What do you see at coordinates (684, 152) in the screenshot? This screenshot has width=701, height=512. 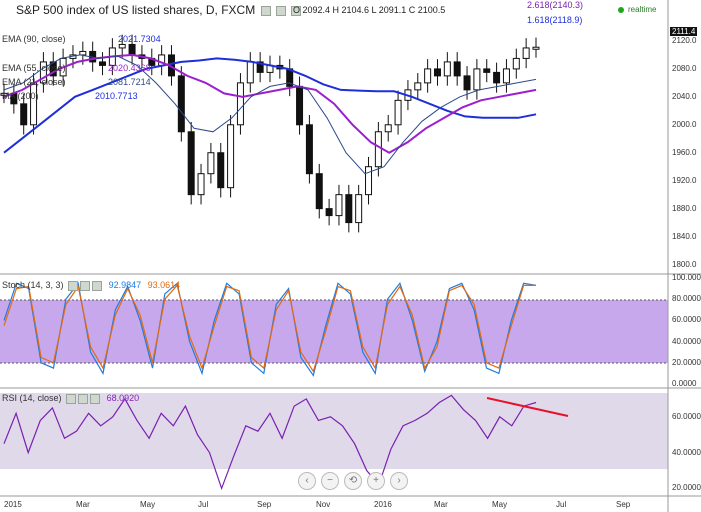 I see `price-tick-label: 1960.0` at bounding box center [684, 152].